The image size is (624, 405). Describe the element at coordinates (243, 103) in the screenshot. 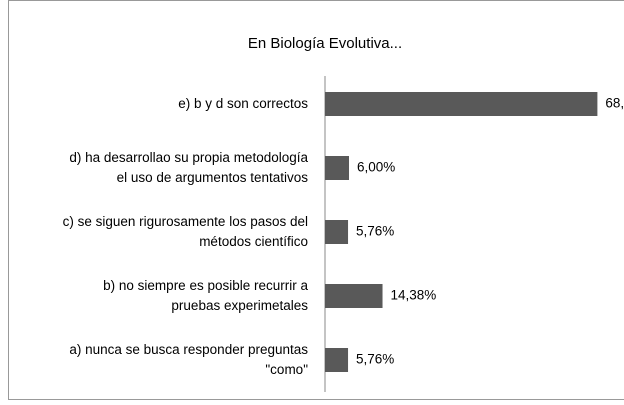

I see `category-label: e) b y d son correctos` at that location.